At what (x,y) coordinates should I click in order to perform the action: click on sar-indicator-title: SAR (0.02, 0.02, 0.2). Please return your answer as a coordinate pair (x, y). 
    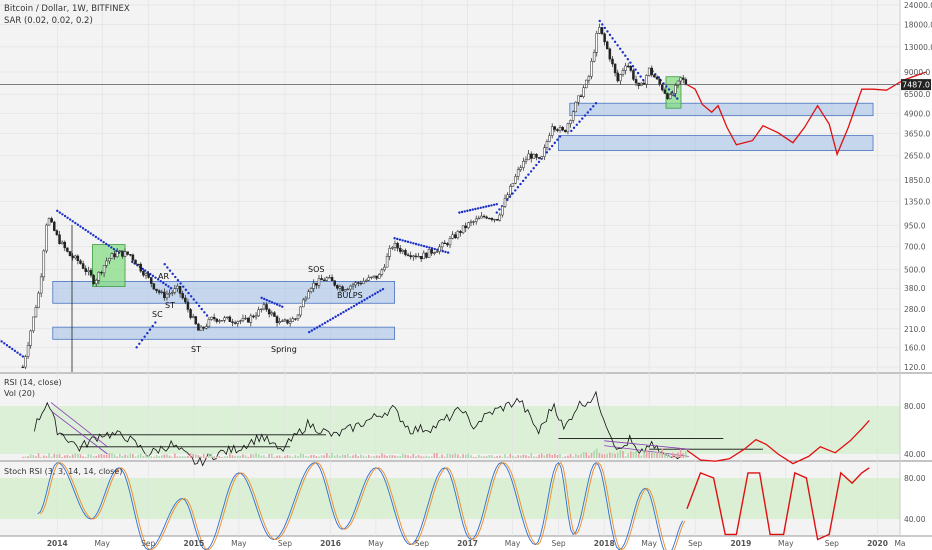
    Looking at the image, I should click on (48, 21).